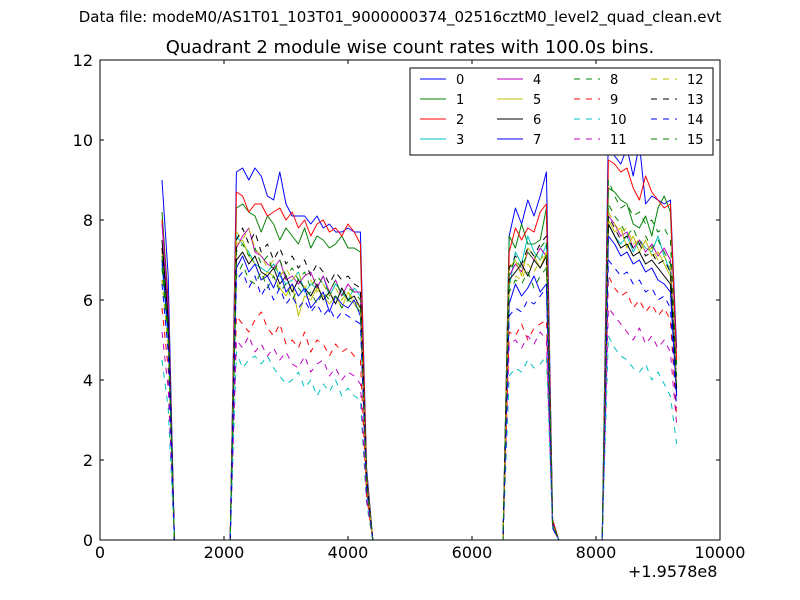 The height and width of the screenshot is (600, 800). Describe the element at coordinates (673, 571) in the screenshot. I see `x-offset-label: +1.9578e8` at that location.